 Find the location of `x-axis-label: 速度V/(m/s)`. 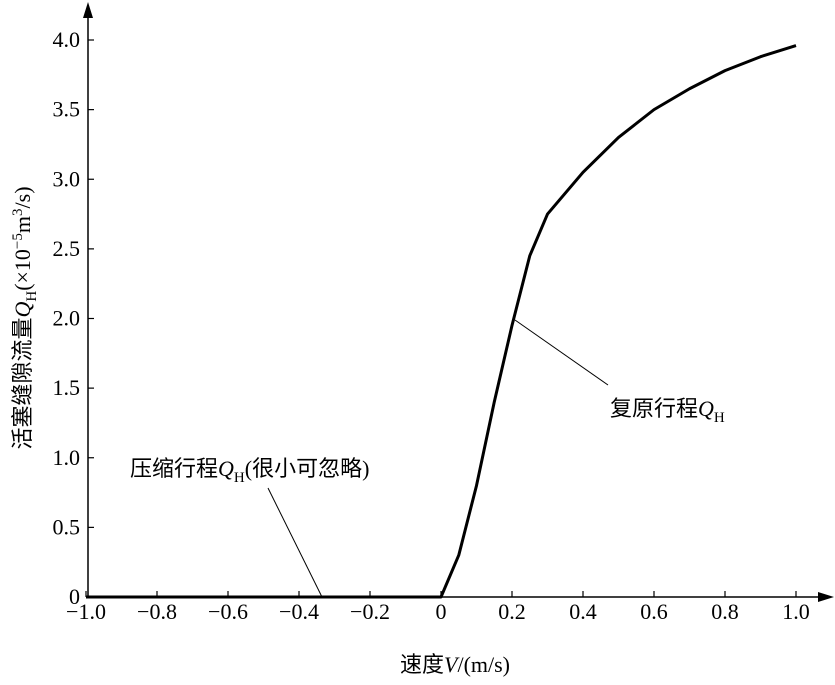

x-axis-label: 速度V/(m/s) is located at coordinates (455, 664).